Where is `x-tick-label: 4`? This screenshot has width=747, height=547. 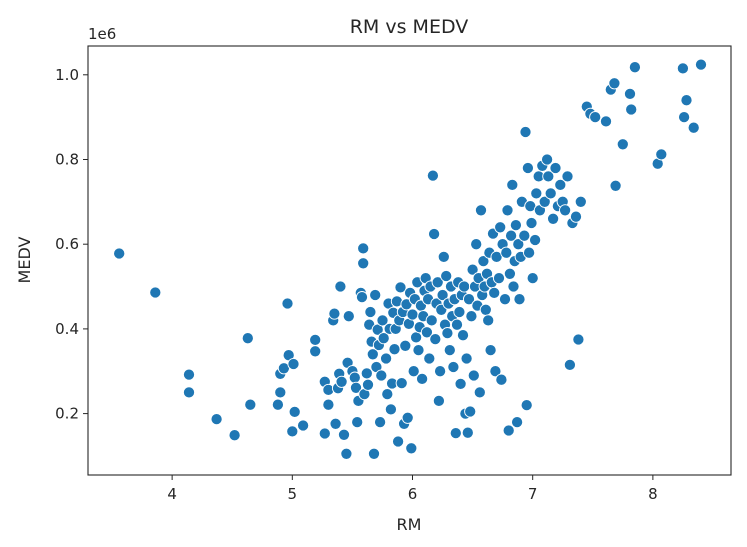
x-tick-label: 4 is located at coordinates (172, 494).